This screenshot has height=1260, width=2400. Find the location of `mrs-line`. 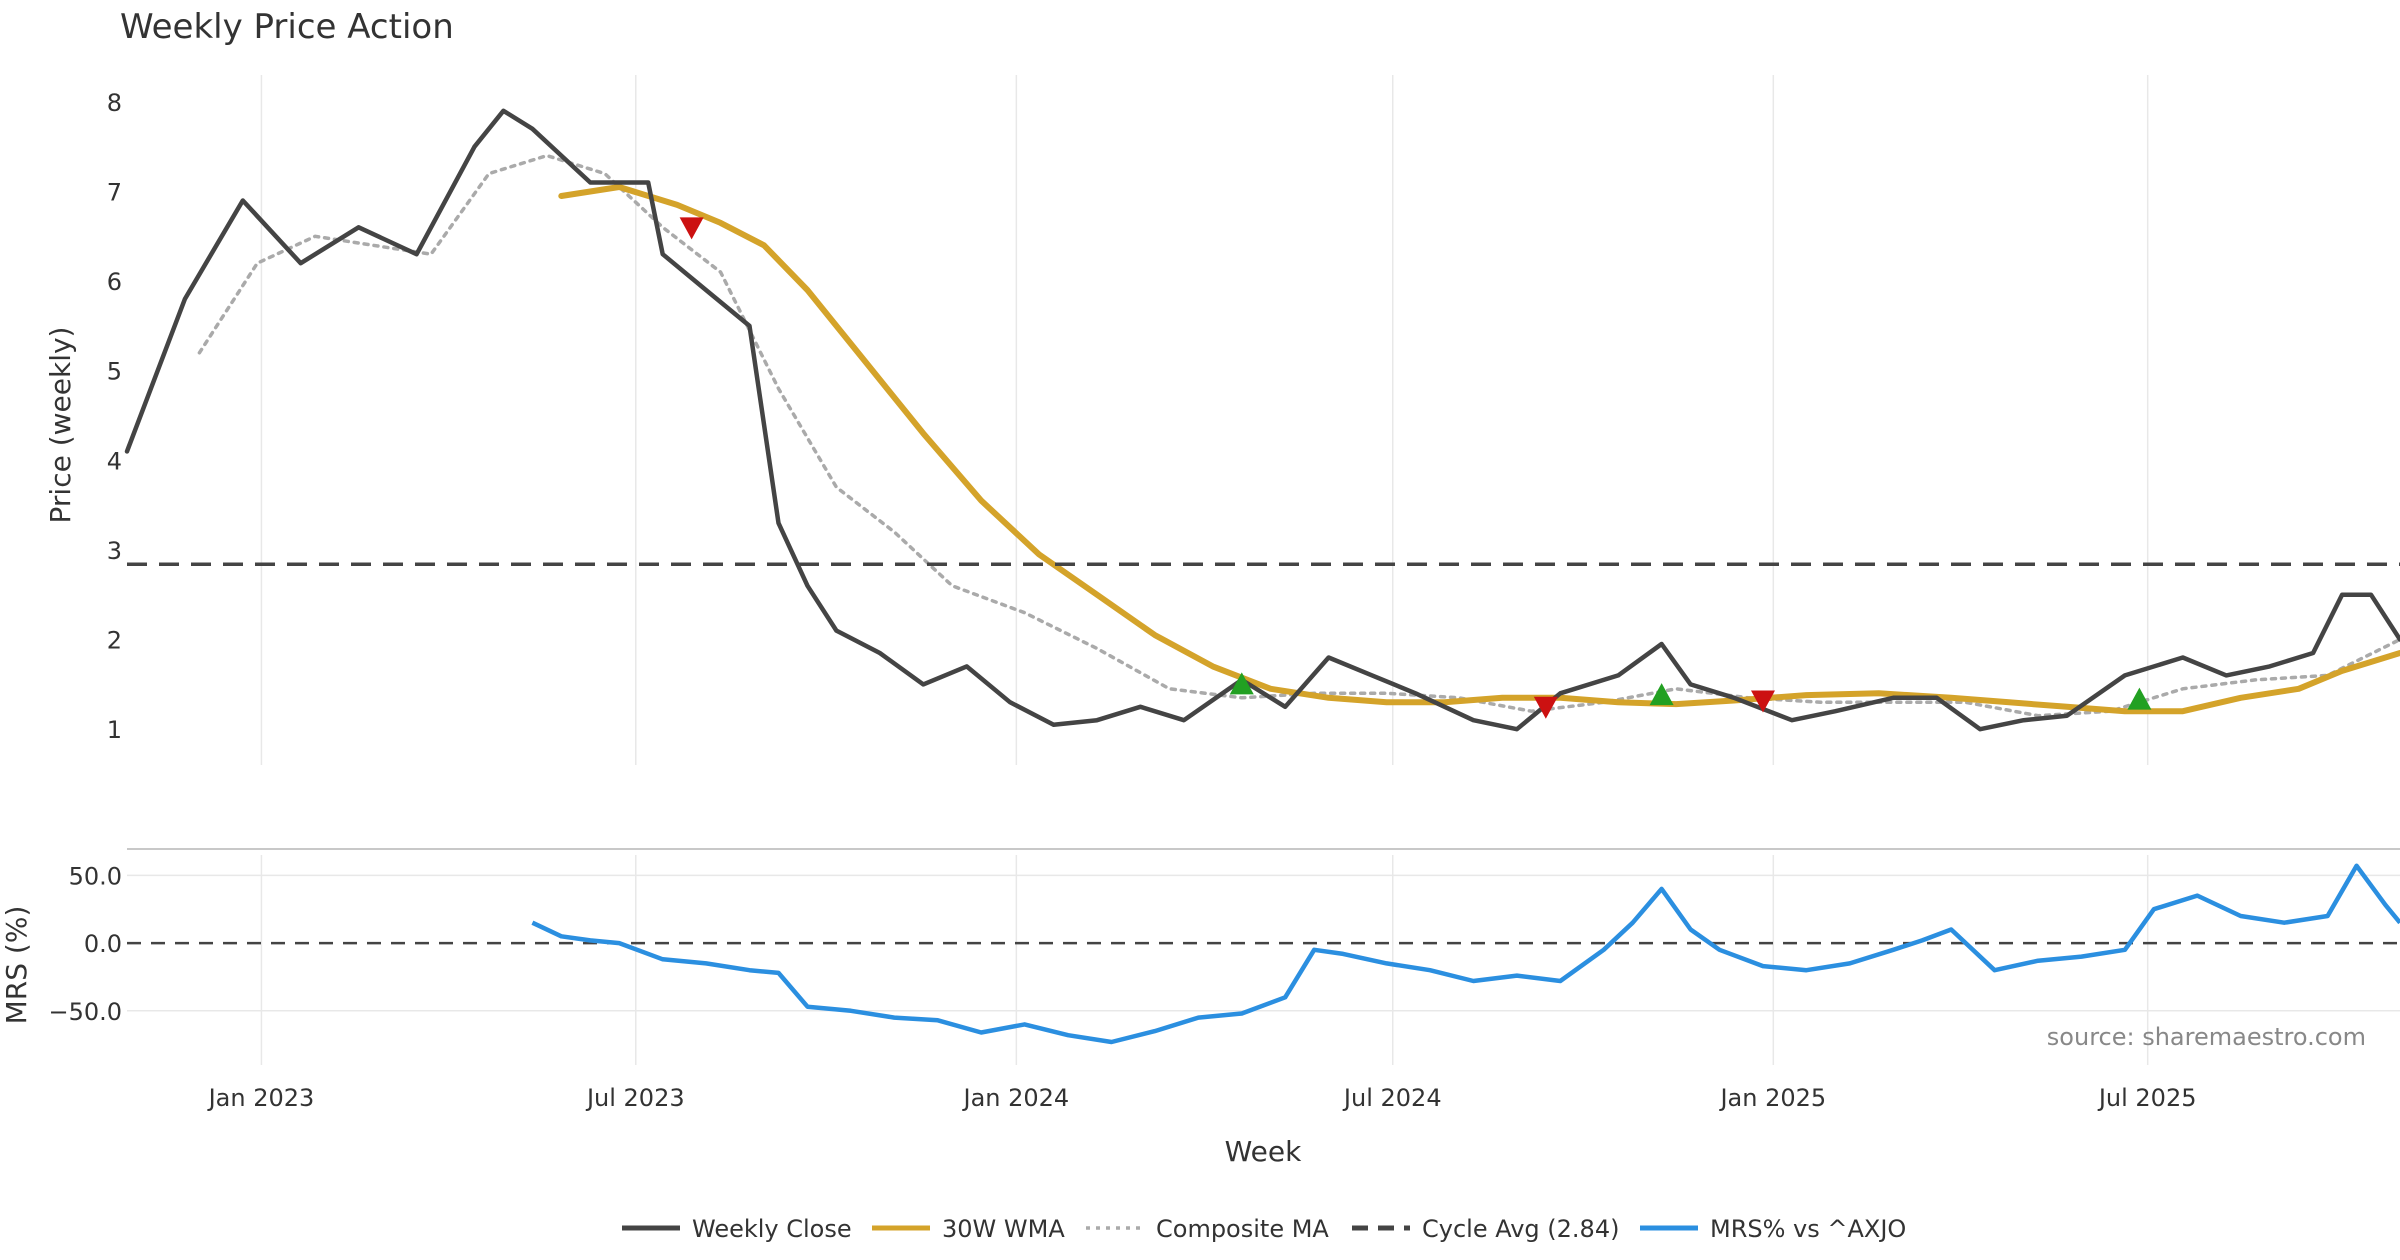

mrs-line is located at coordinates (1465, 954).